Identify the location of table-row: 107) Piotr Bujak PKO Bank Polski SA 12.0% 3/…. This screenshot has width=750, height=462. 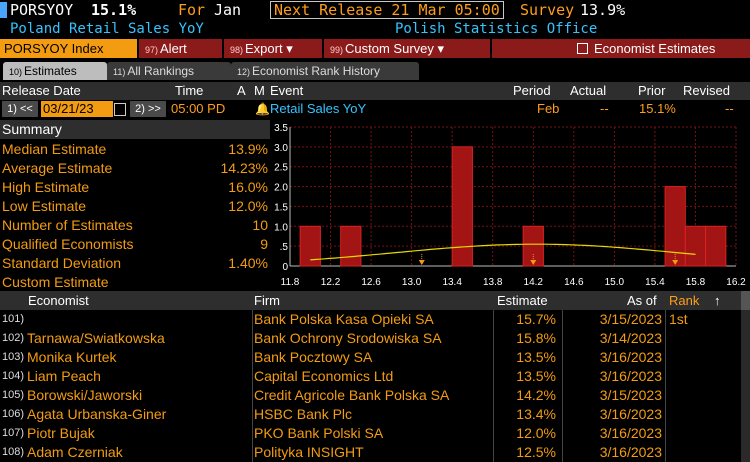
(375, 433).